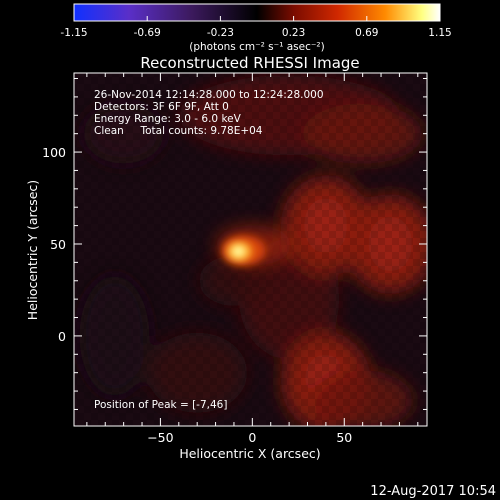  What do you see at coordinates (256, 47) in the screenshot?
I see `colorbar-unit-label: (photons cm⁻² s⁻¹ asec⁻²)` at bounding box center [256, 47].